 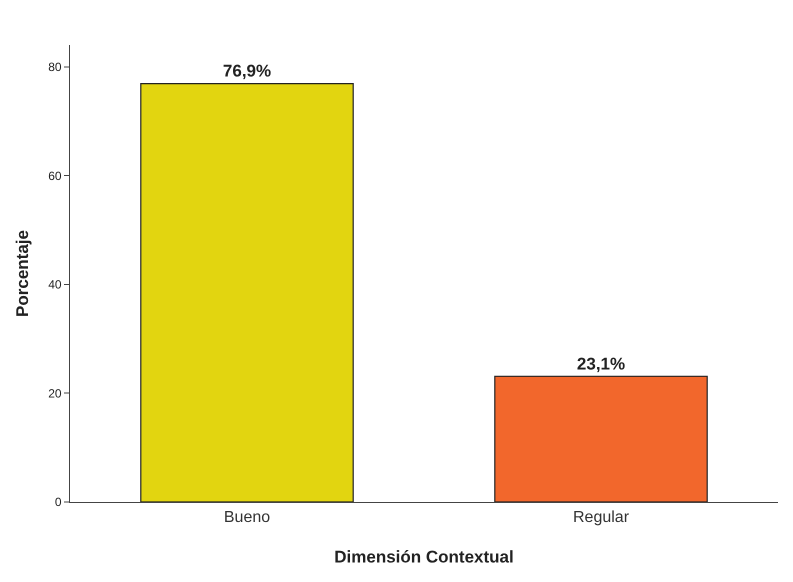 What do you see at coordinates (55, 67) in the screenshot?
I see `y-tick-label: 80` at bounding box center [55, 67].